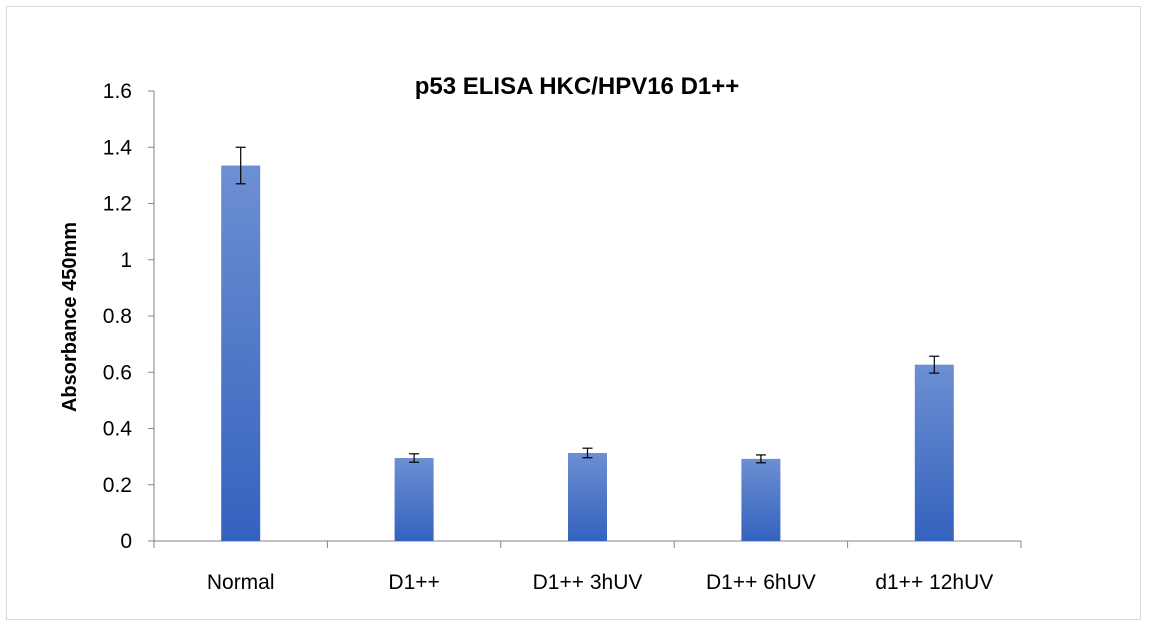  Describe the element at coordinates (118, 429) in the screenshot. I see `y-tick-label: 0.4` at that location.